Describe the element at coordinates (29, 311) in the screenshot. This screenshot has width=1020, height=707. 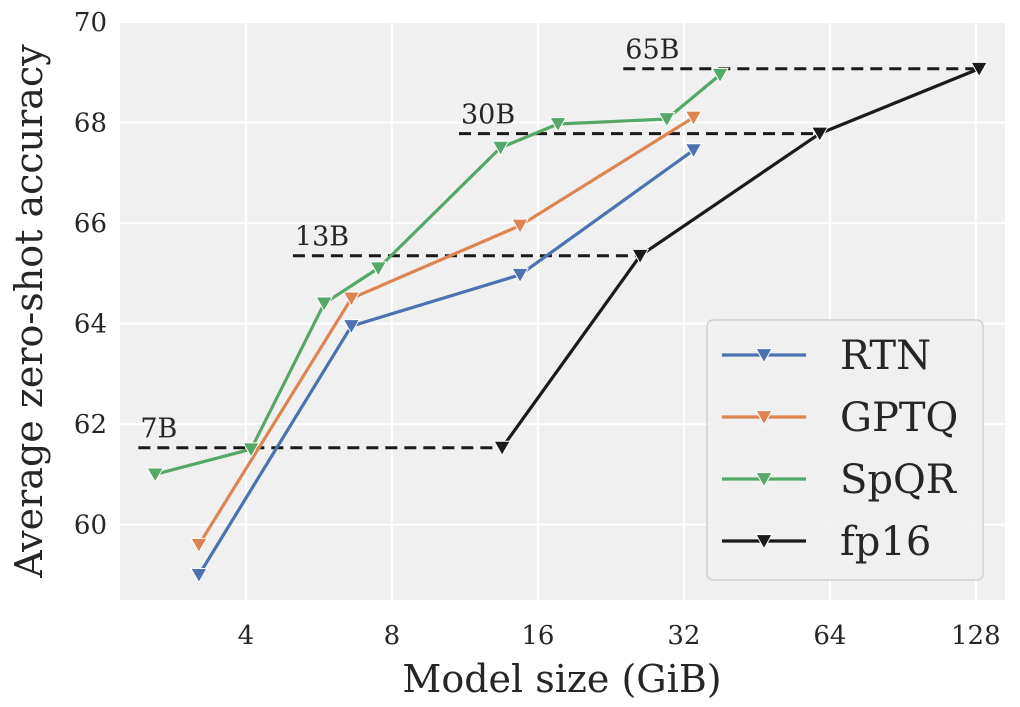
I see `y-axis-title: Average zero-shot accuracy` at that location.